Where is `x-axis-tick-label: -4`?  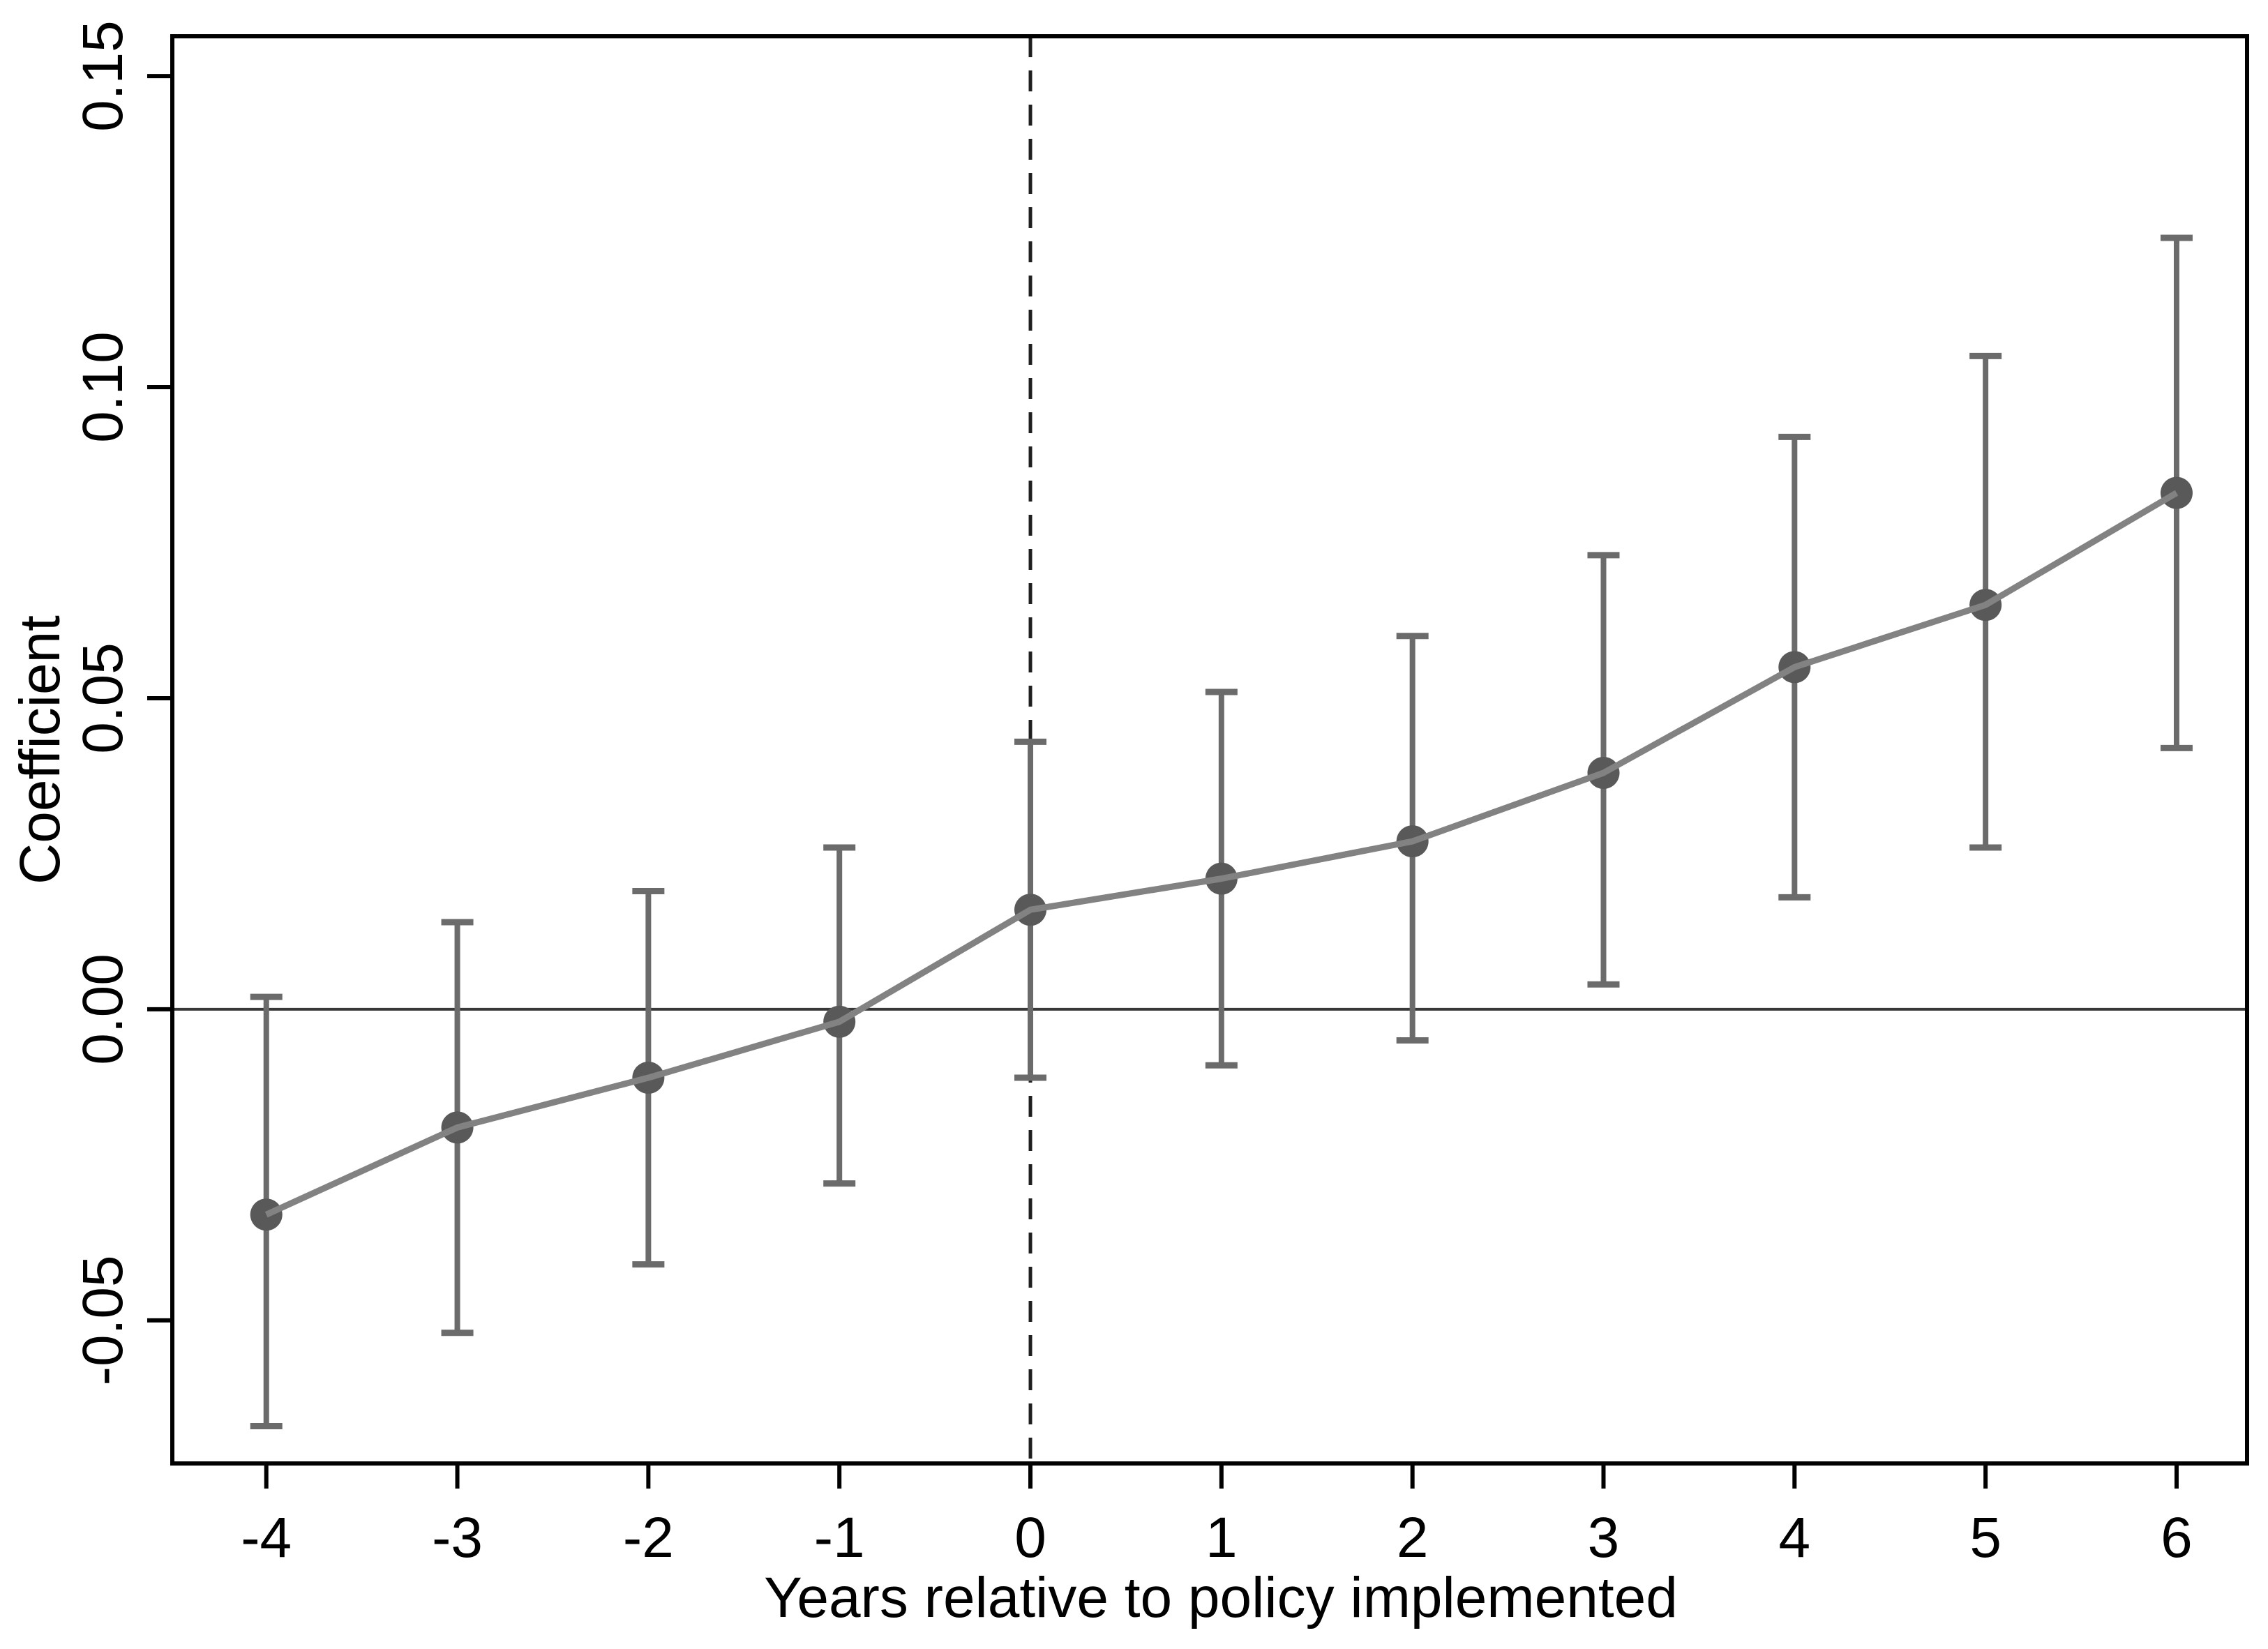 x-axis-tick-label: -4 is located at coordinates (266, 1537).